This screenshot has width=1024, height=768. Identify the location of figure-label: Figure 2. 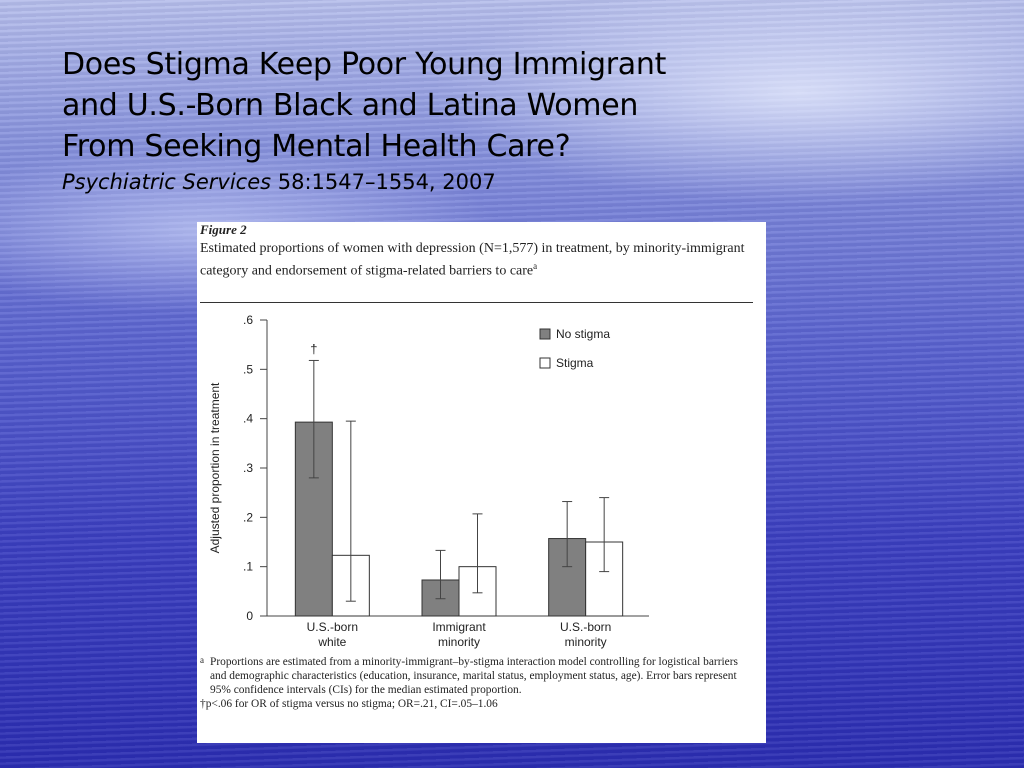
(223, 229).